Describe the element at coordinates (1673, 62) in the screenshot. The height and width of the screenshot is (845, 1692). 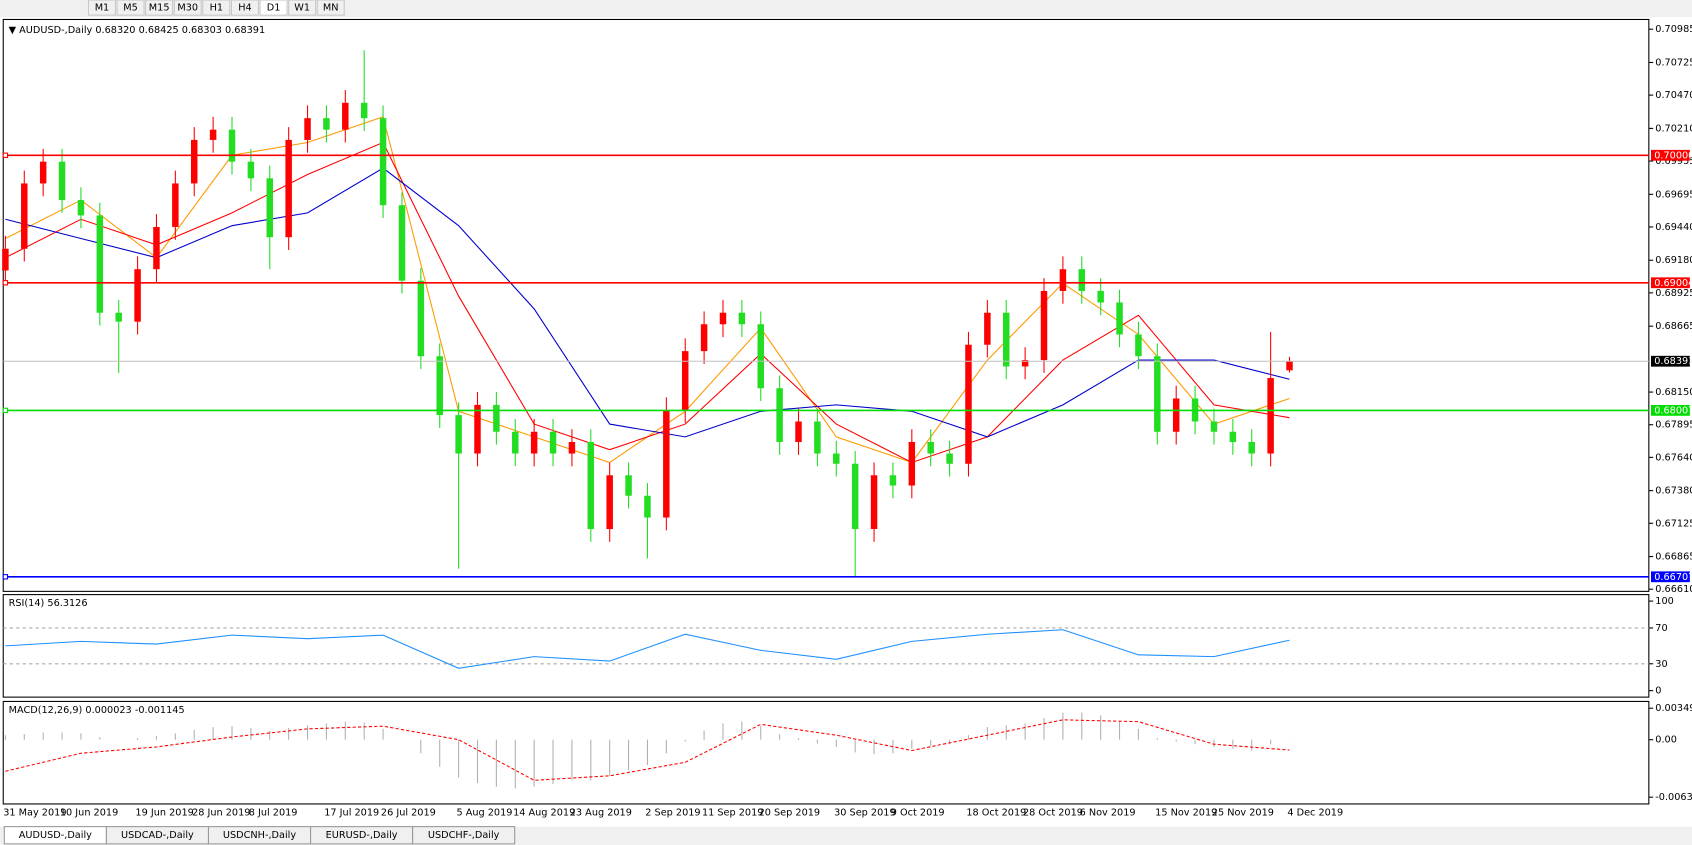
I see `y-tick-label: 0.70725` at that location.